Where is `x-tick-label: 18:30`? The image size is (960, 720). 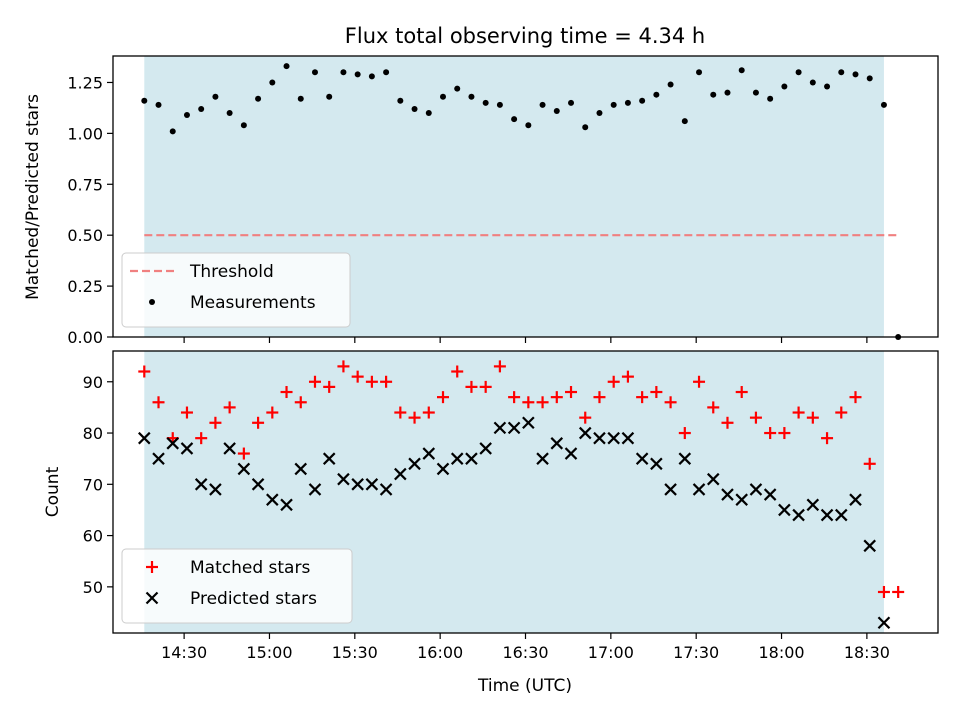
x-tick-label: 18:30 is located at coordinates (867, 652).